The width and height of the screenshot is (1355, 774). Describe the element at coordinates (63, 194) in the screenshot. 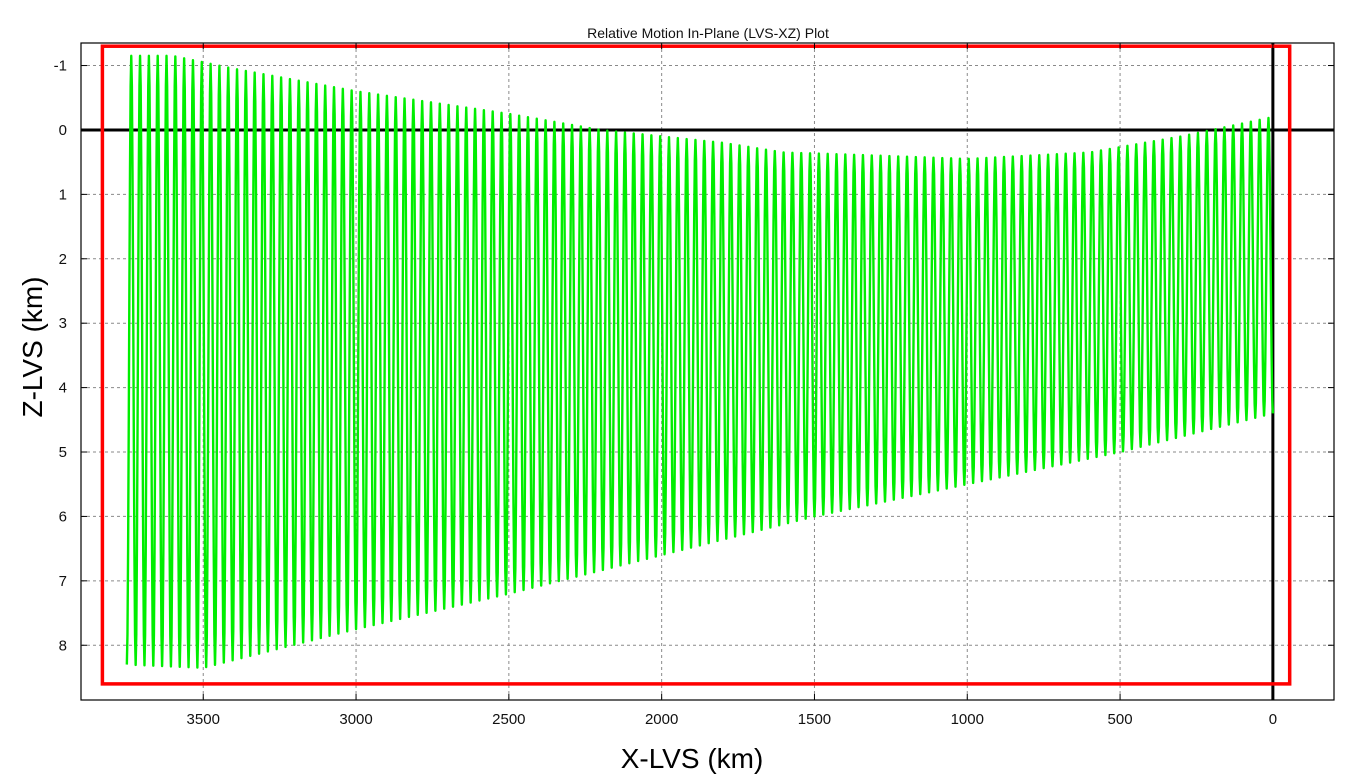

I see `y-tick-label: 1` at that location.